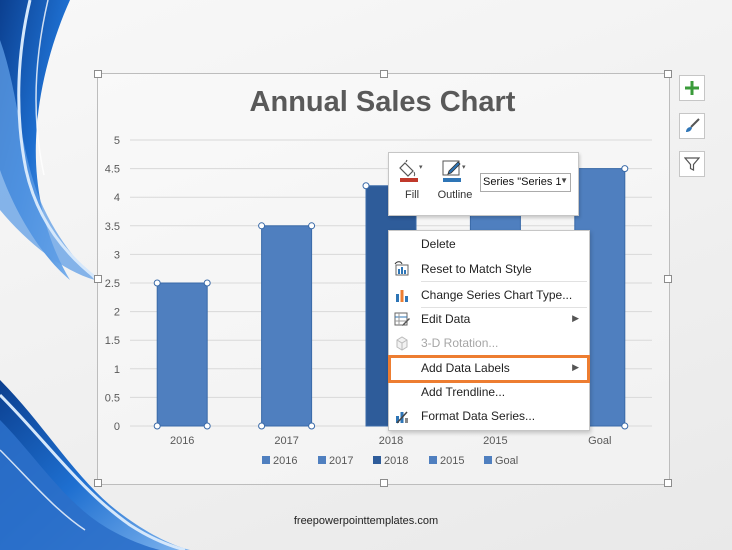 The image size is (732, 550). Describe the element at coordinates (564, 180) in the screenshot. I see `chevron-down-icon: ▼` at that location.